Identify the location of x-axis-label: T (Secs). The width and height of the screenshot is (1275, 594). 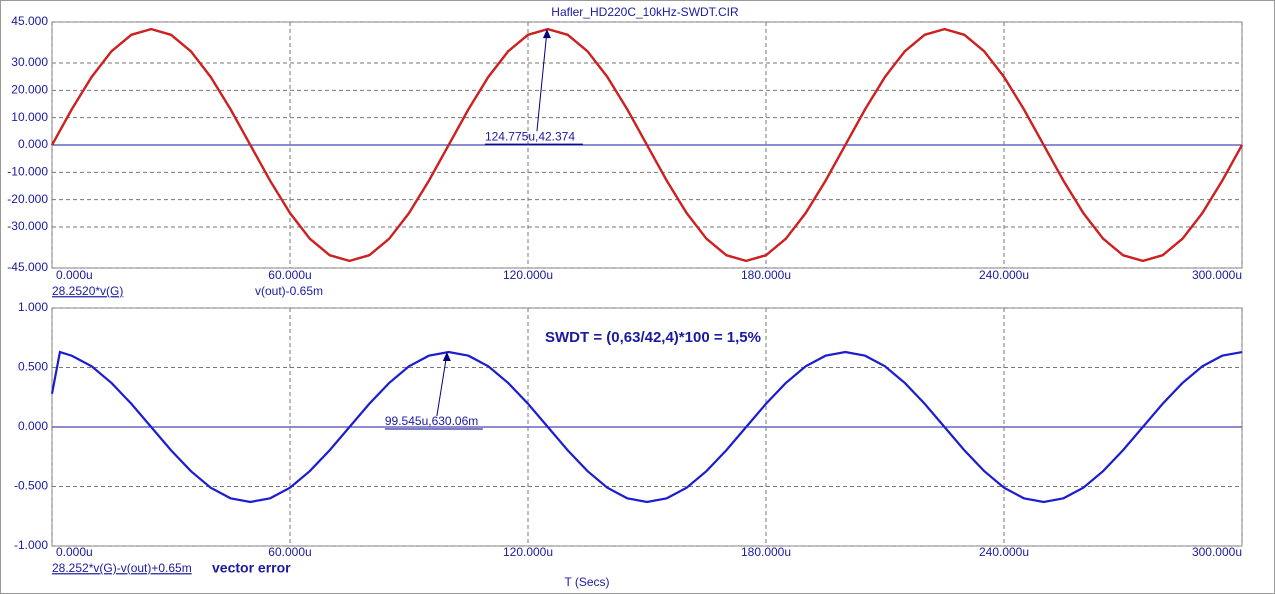
(586, 582).